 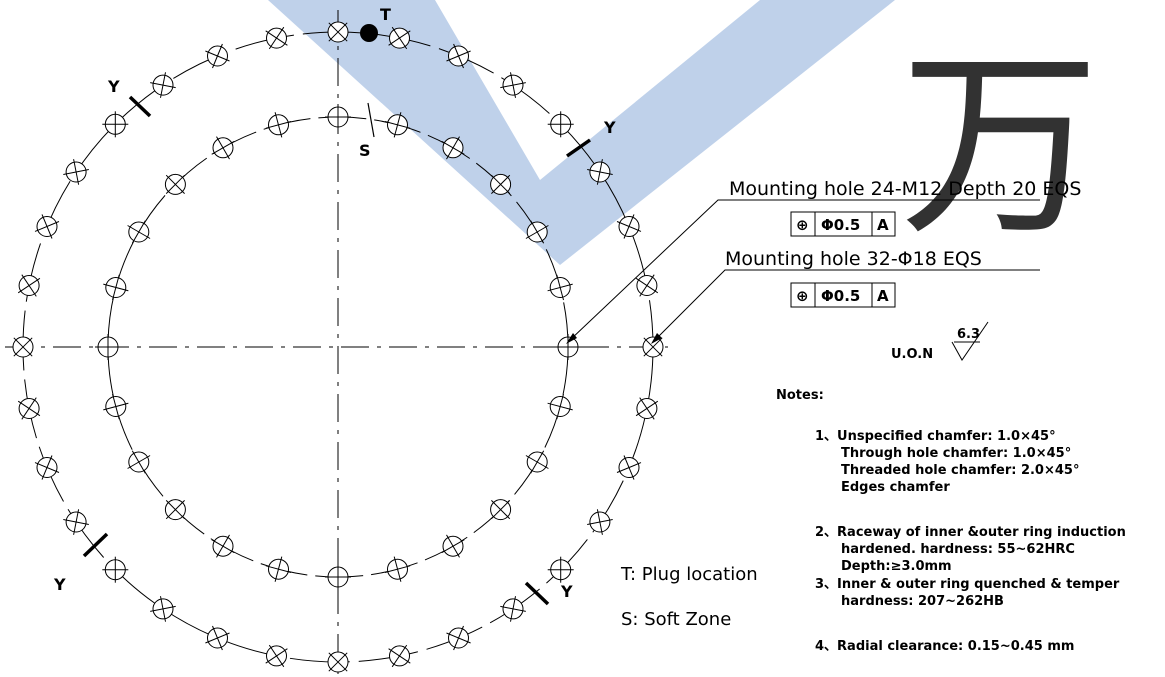 I want to click on legend-soft-zone: S: Soft Zone, so click(x=676, y=619).